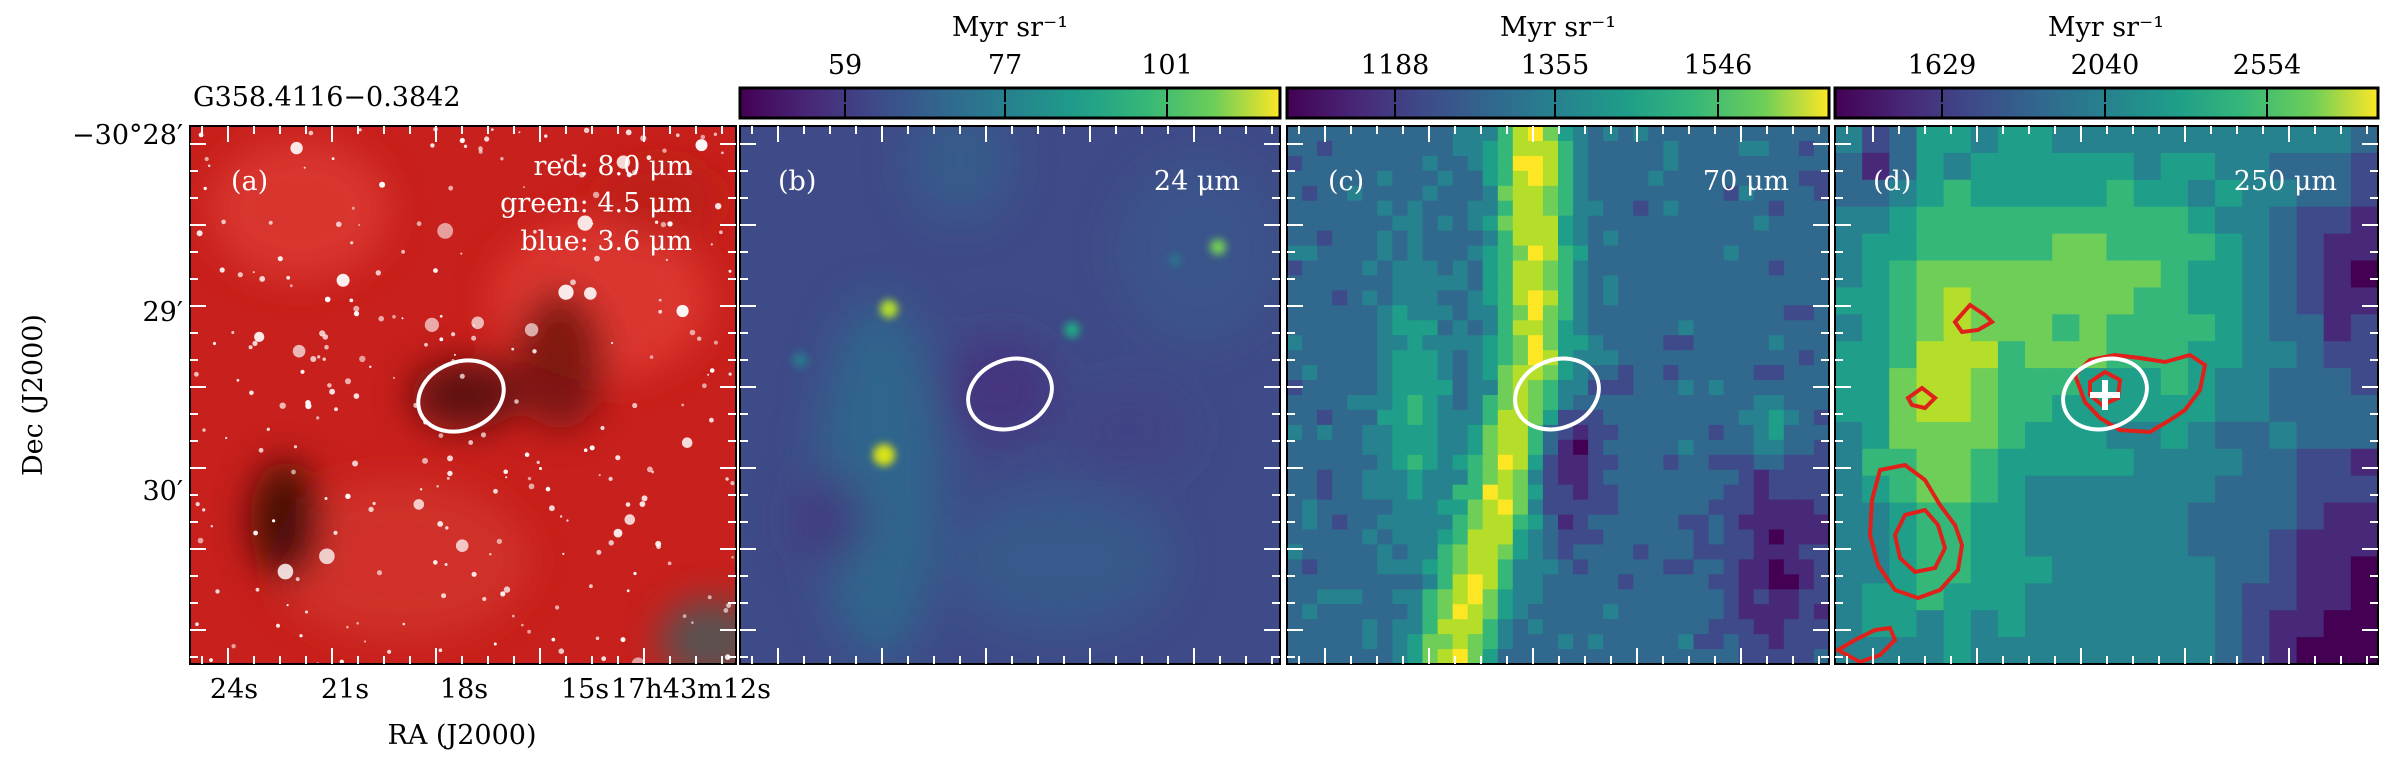 The height and width of the screenshot is (765, 2390). Describe the element at coordinates (1009, 352) in the screenshot. I see `panel-b-point-sources` at that location.